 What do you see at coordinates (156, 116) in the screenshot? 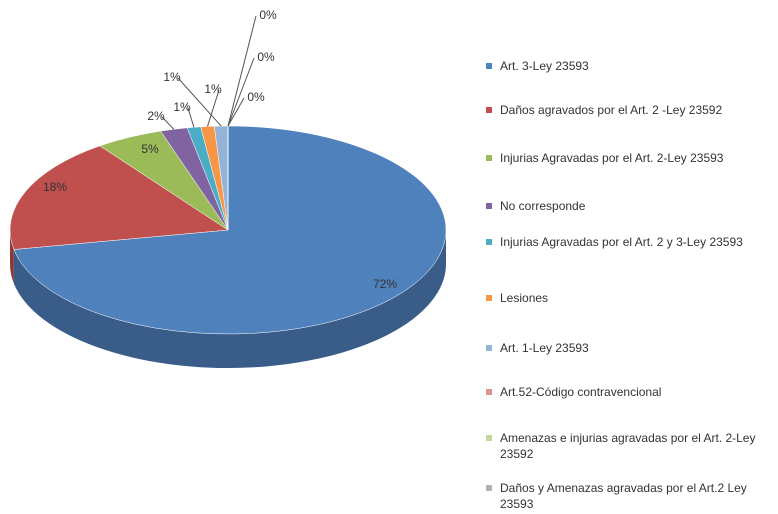
I see `data-label: 2%` at bounding box center [156, 116].